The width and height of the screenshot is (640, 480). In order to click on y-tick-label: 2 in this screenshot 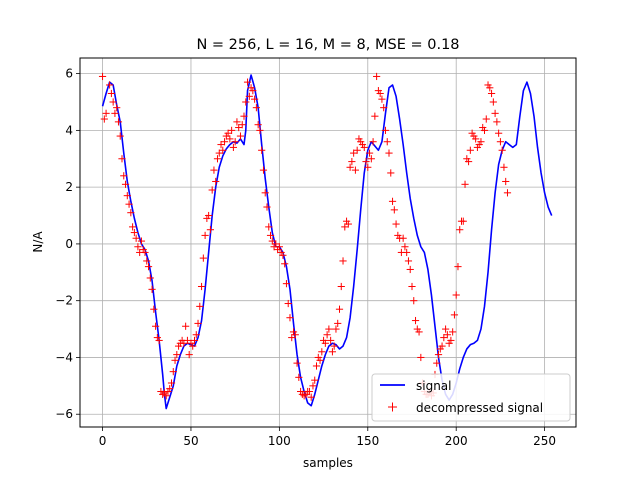, I will do `click(69, 187)`.